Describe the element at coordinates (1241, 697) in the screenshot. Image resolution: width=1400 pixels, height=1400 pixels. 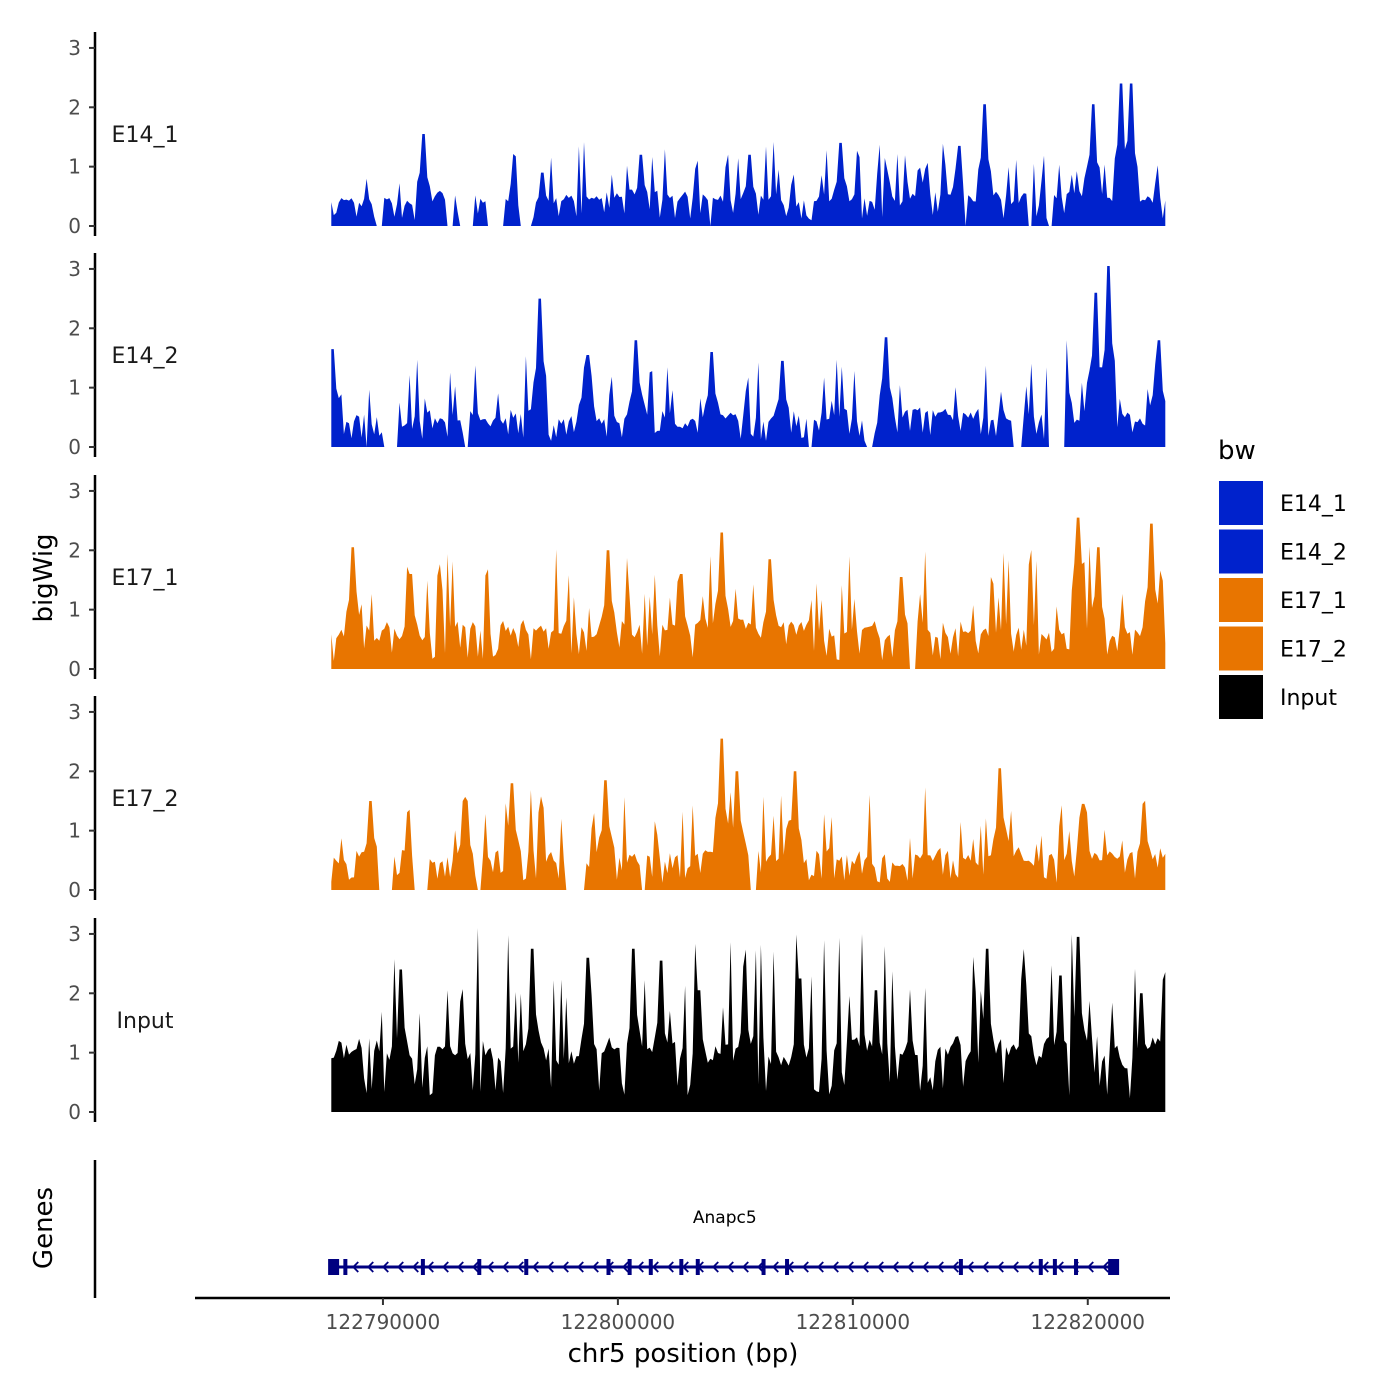
I see `legend-swatch-Input` at that location.